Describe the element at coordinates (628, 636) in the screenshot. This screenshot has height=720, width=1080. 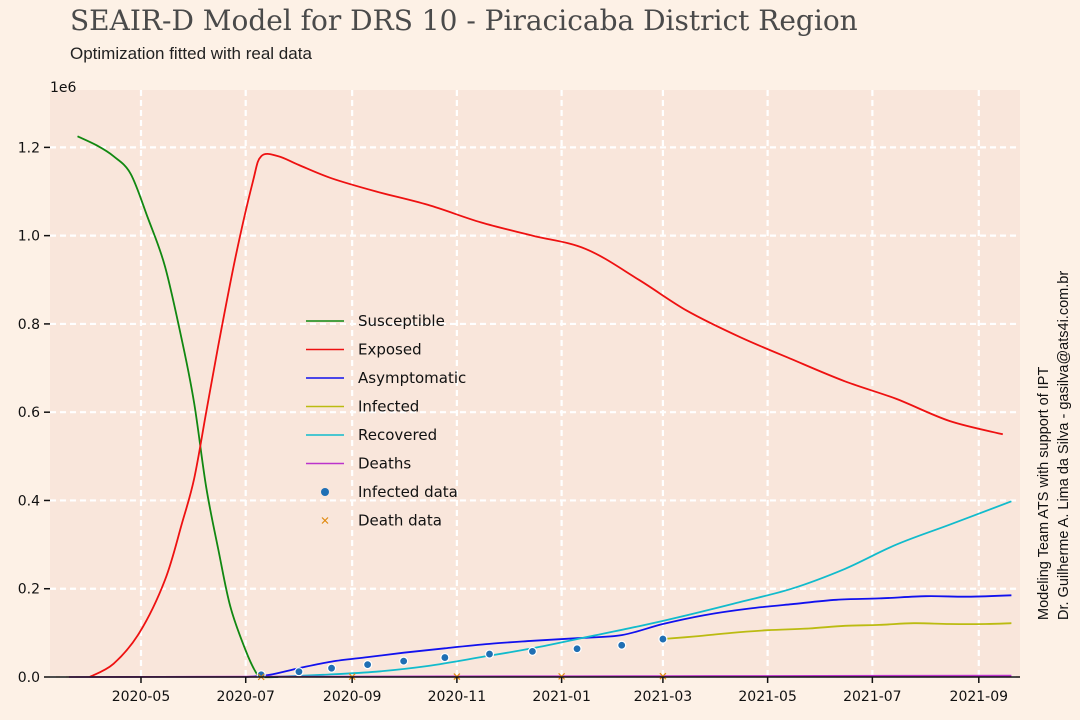
I see `series-line-asymptomatic` at that location.